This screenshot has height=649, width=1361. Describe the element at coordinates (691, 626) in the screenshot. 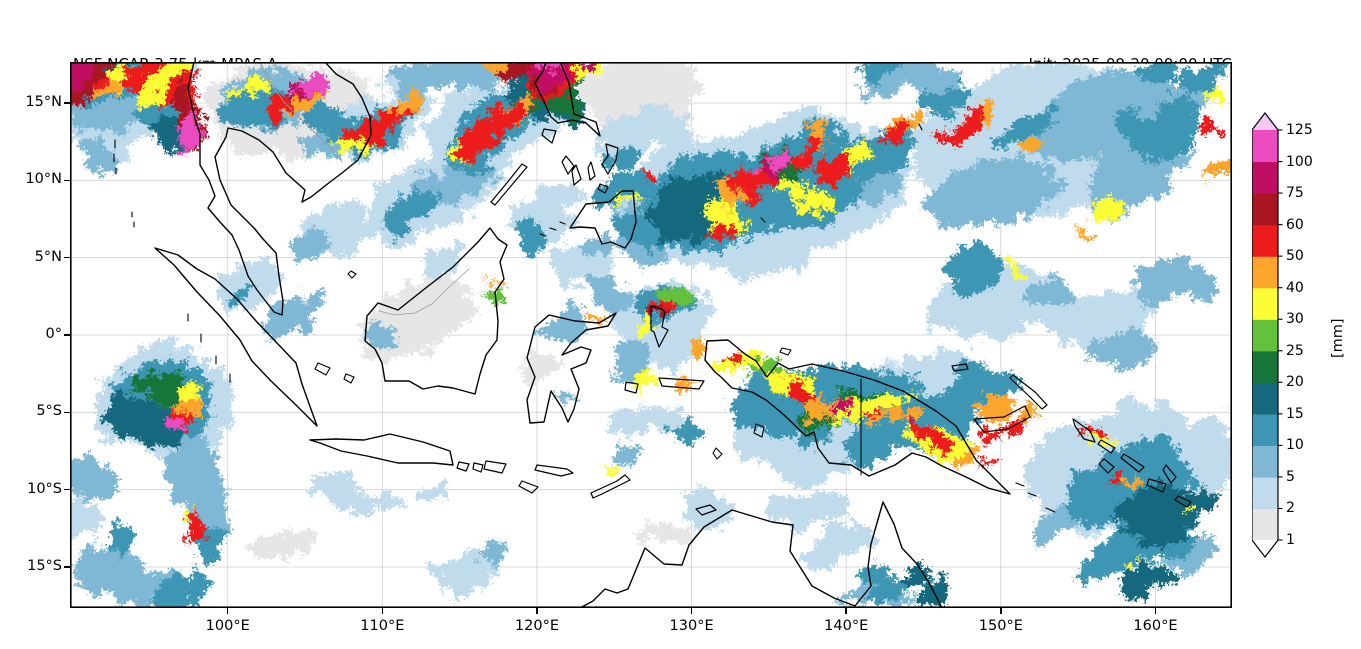

I see `x-tick-label: 130°E` at that location.